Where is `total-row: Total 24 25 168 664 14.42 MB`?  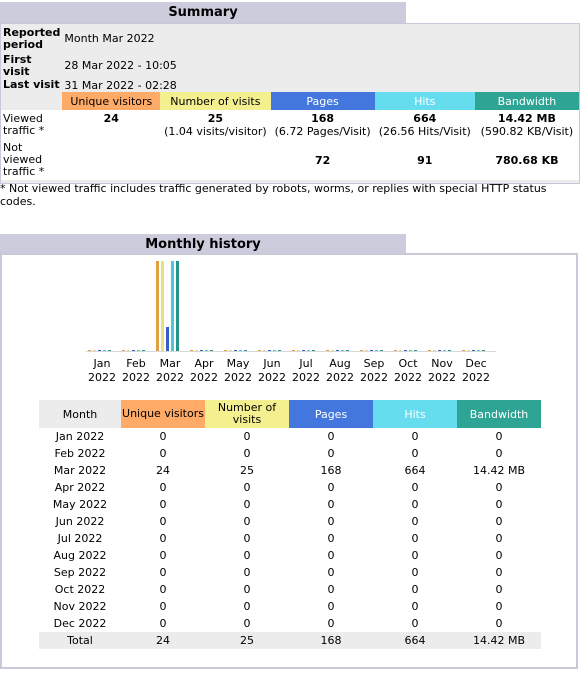
total-row: Total 24 25 168 664 14.42 MB is located at coordinates (290, 640).